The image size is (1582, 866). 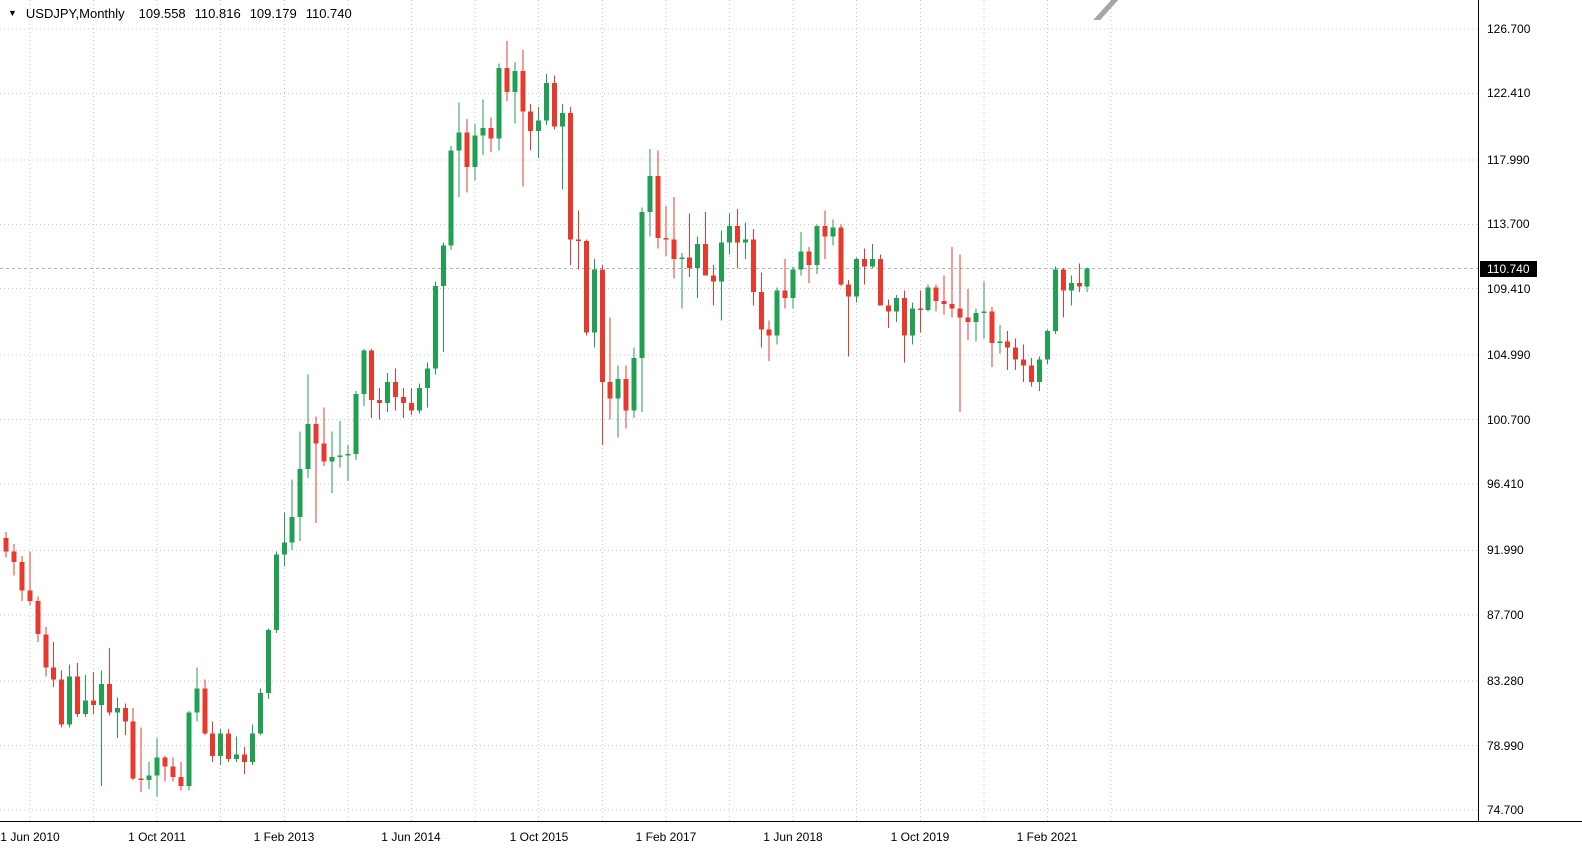 What do you see at coordinates (1106, 10) in the screenshot?
I see `chart-shift-marker-icon` at bounding box center [1106, 10].